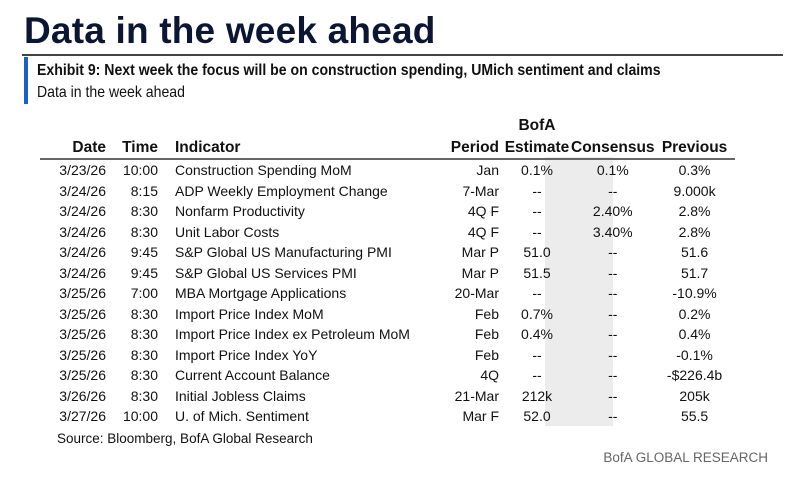 This screenshot has height=478, width=806. I want to click on cell-time: 8:15, so click(144, 190).